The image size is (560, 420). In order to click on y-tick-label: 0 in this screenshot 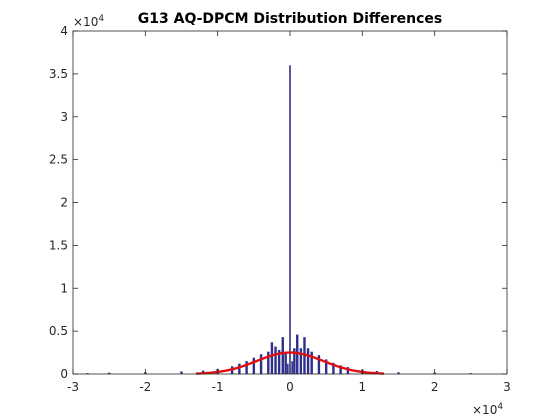, I will do `click(64, 374)`.